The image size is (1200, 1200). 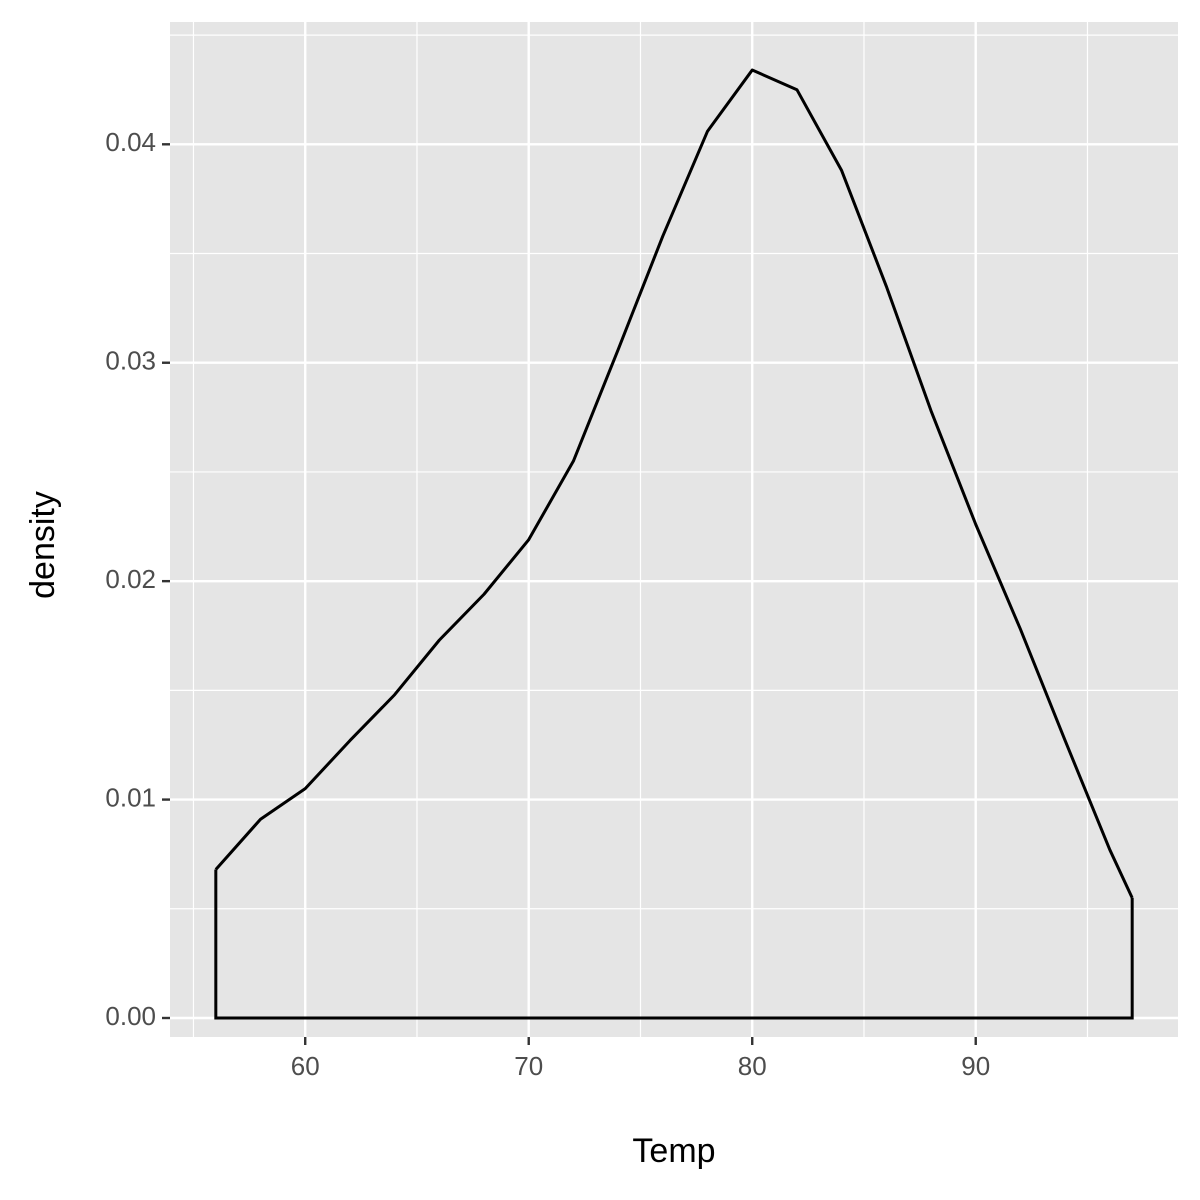 What do you see at coordinates (752, 1066) in the screenshot?
I see `x-tick-label: 80` at bounding box center [752, 1066].